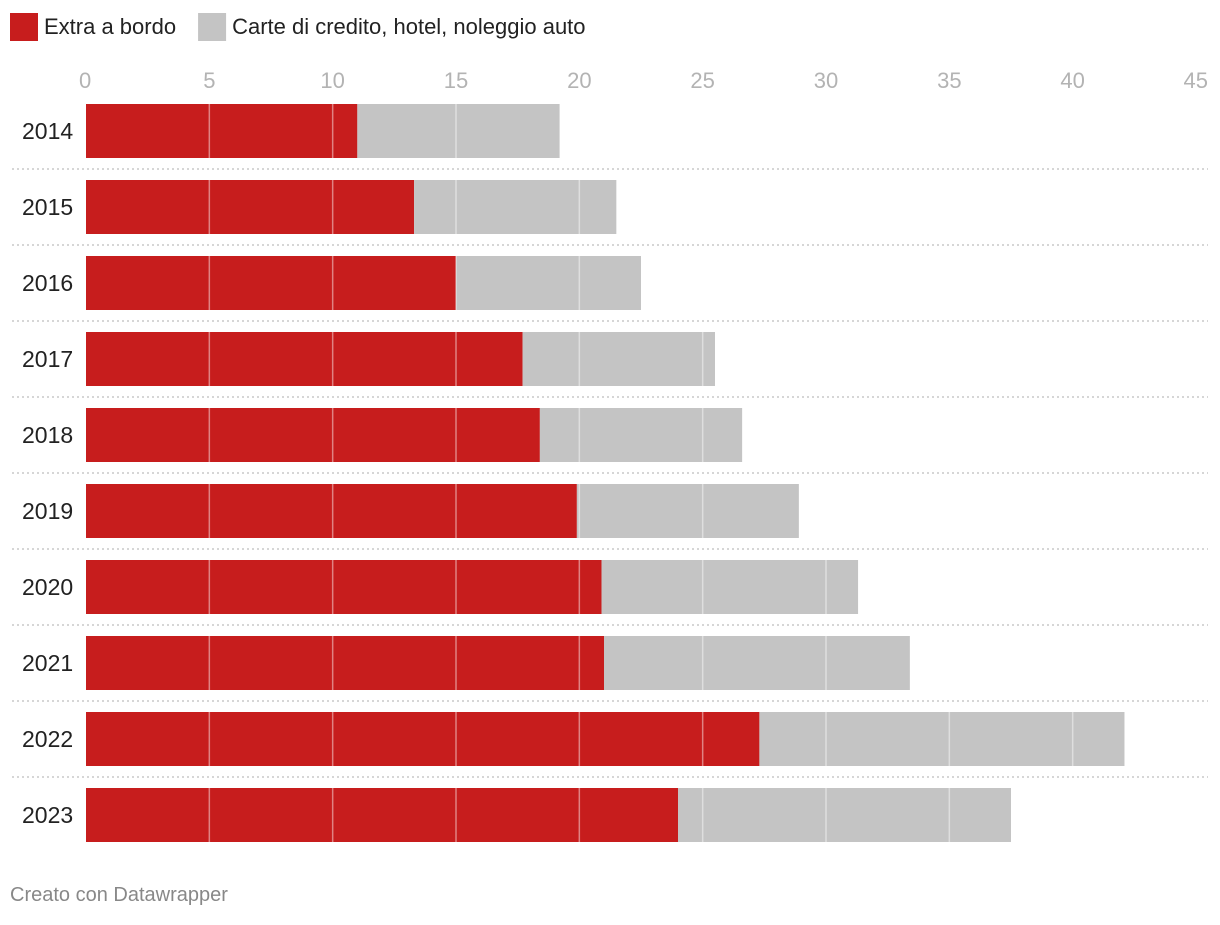  I want to click on footer-credit: Creato con Datawrapper, so click(119, 895).